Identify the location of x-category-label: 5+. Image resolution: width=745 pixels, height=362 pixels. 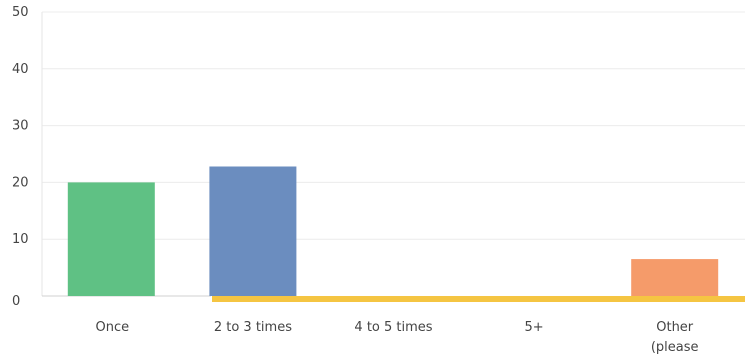
(534, 327).